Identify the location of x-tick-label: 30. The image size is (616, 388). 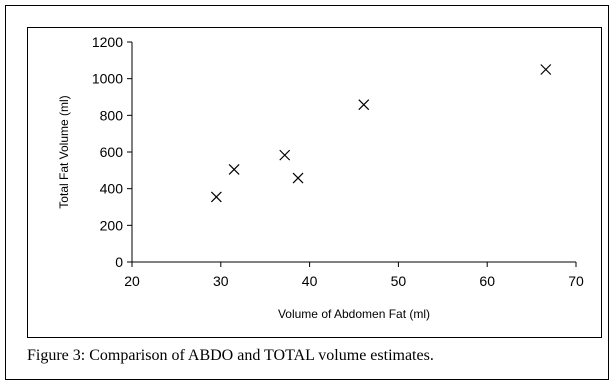
(221, 281).